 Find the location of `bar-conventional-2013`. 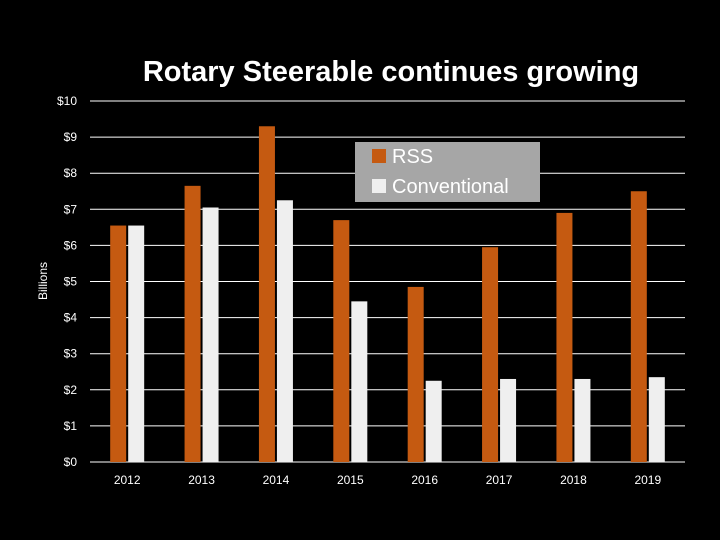

bar-conventional-2013 is located at coordinates (210, 334).